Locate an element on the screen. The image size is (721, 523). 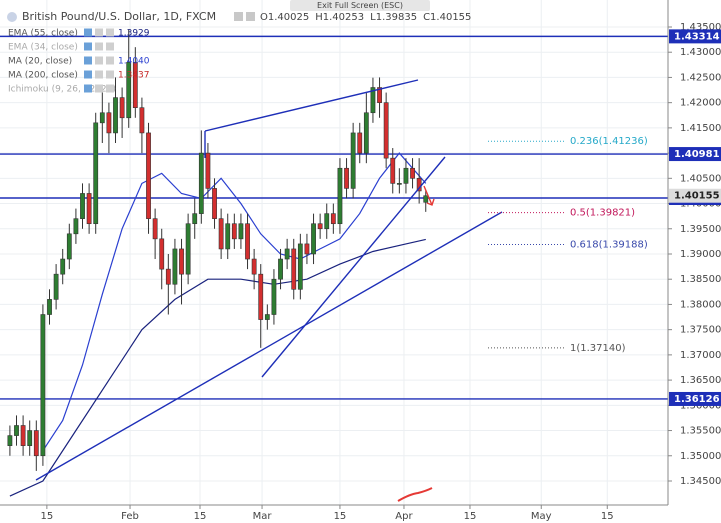
ohlc-label: H is located at coordinates (319, 17).